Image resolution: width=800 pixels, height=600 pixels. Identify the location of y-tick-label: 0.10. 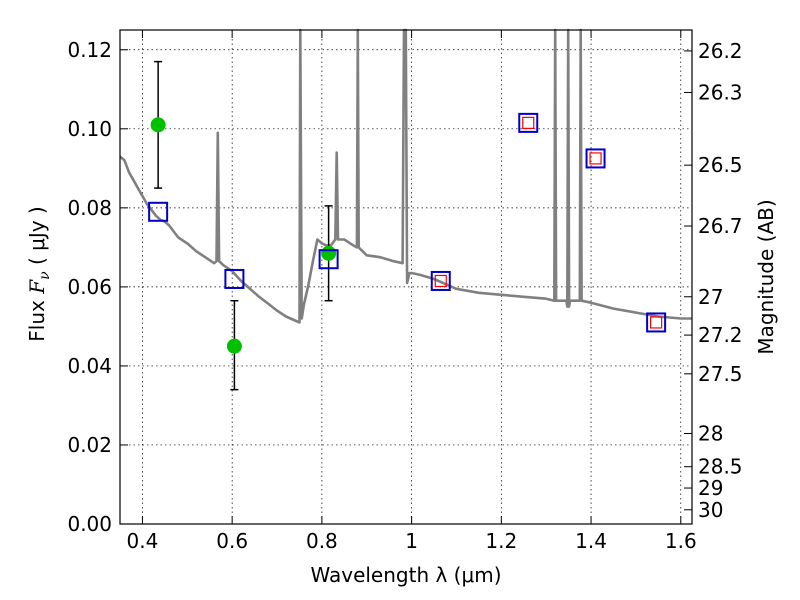
(89, 129).